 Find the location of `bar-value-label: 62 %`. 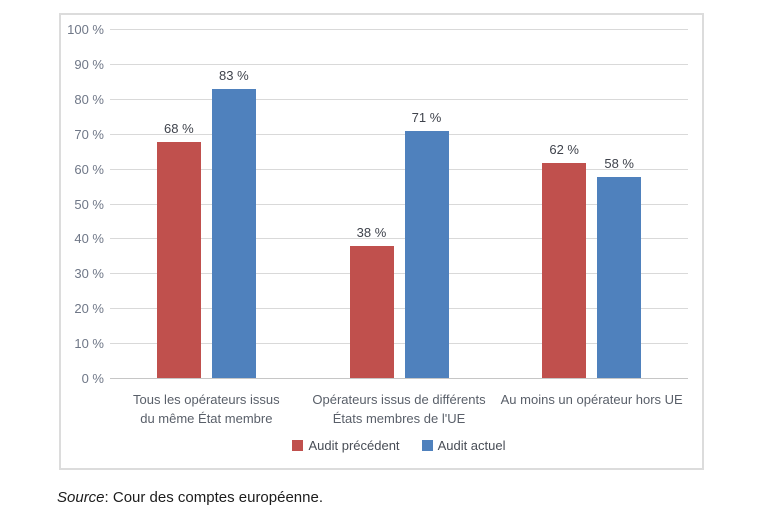

bar-value-label: 62 % is located at coordinates (564, 149).